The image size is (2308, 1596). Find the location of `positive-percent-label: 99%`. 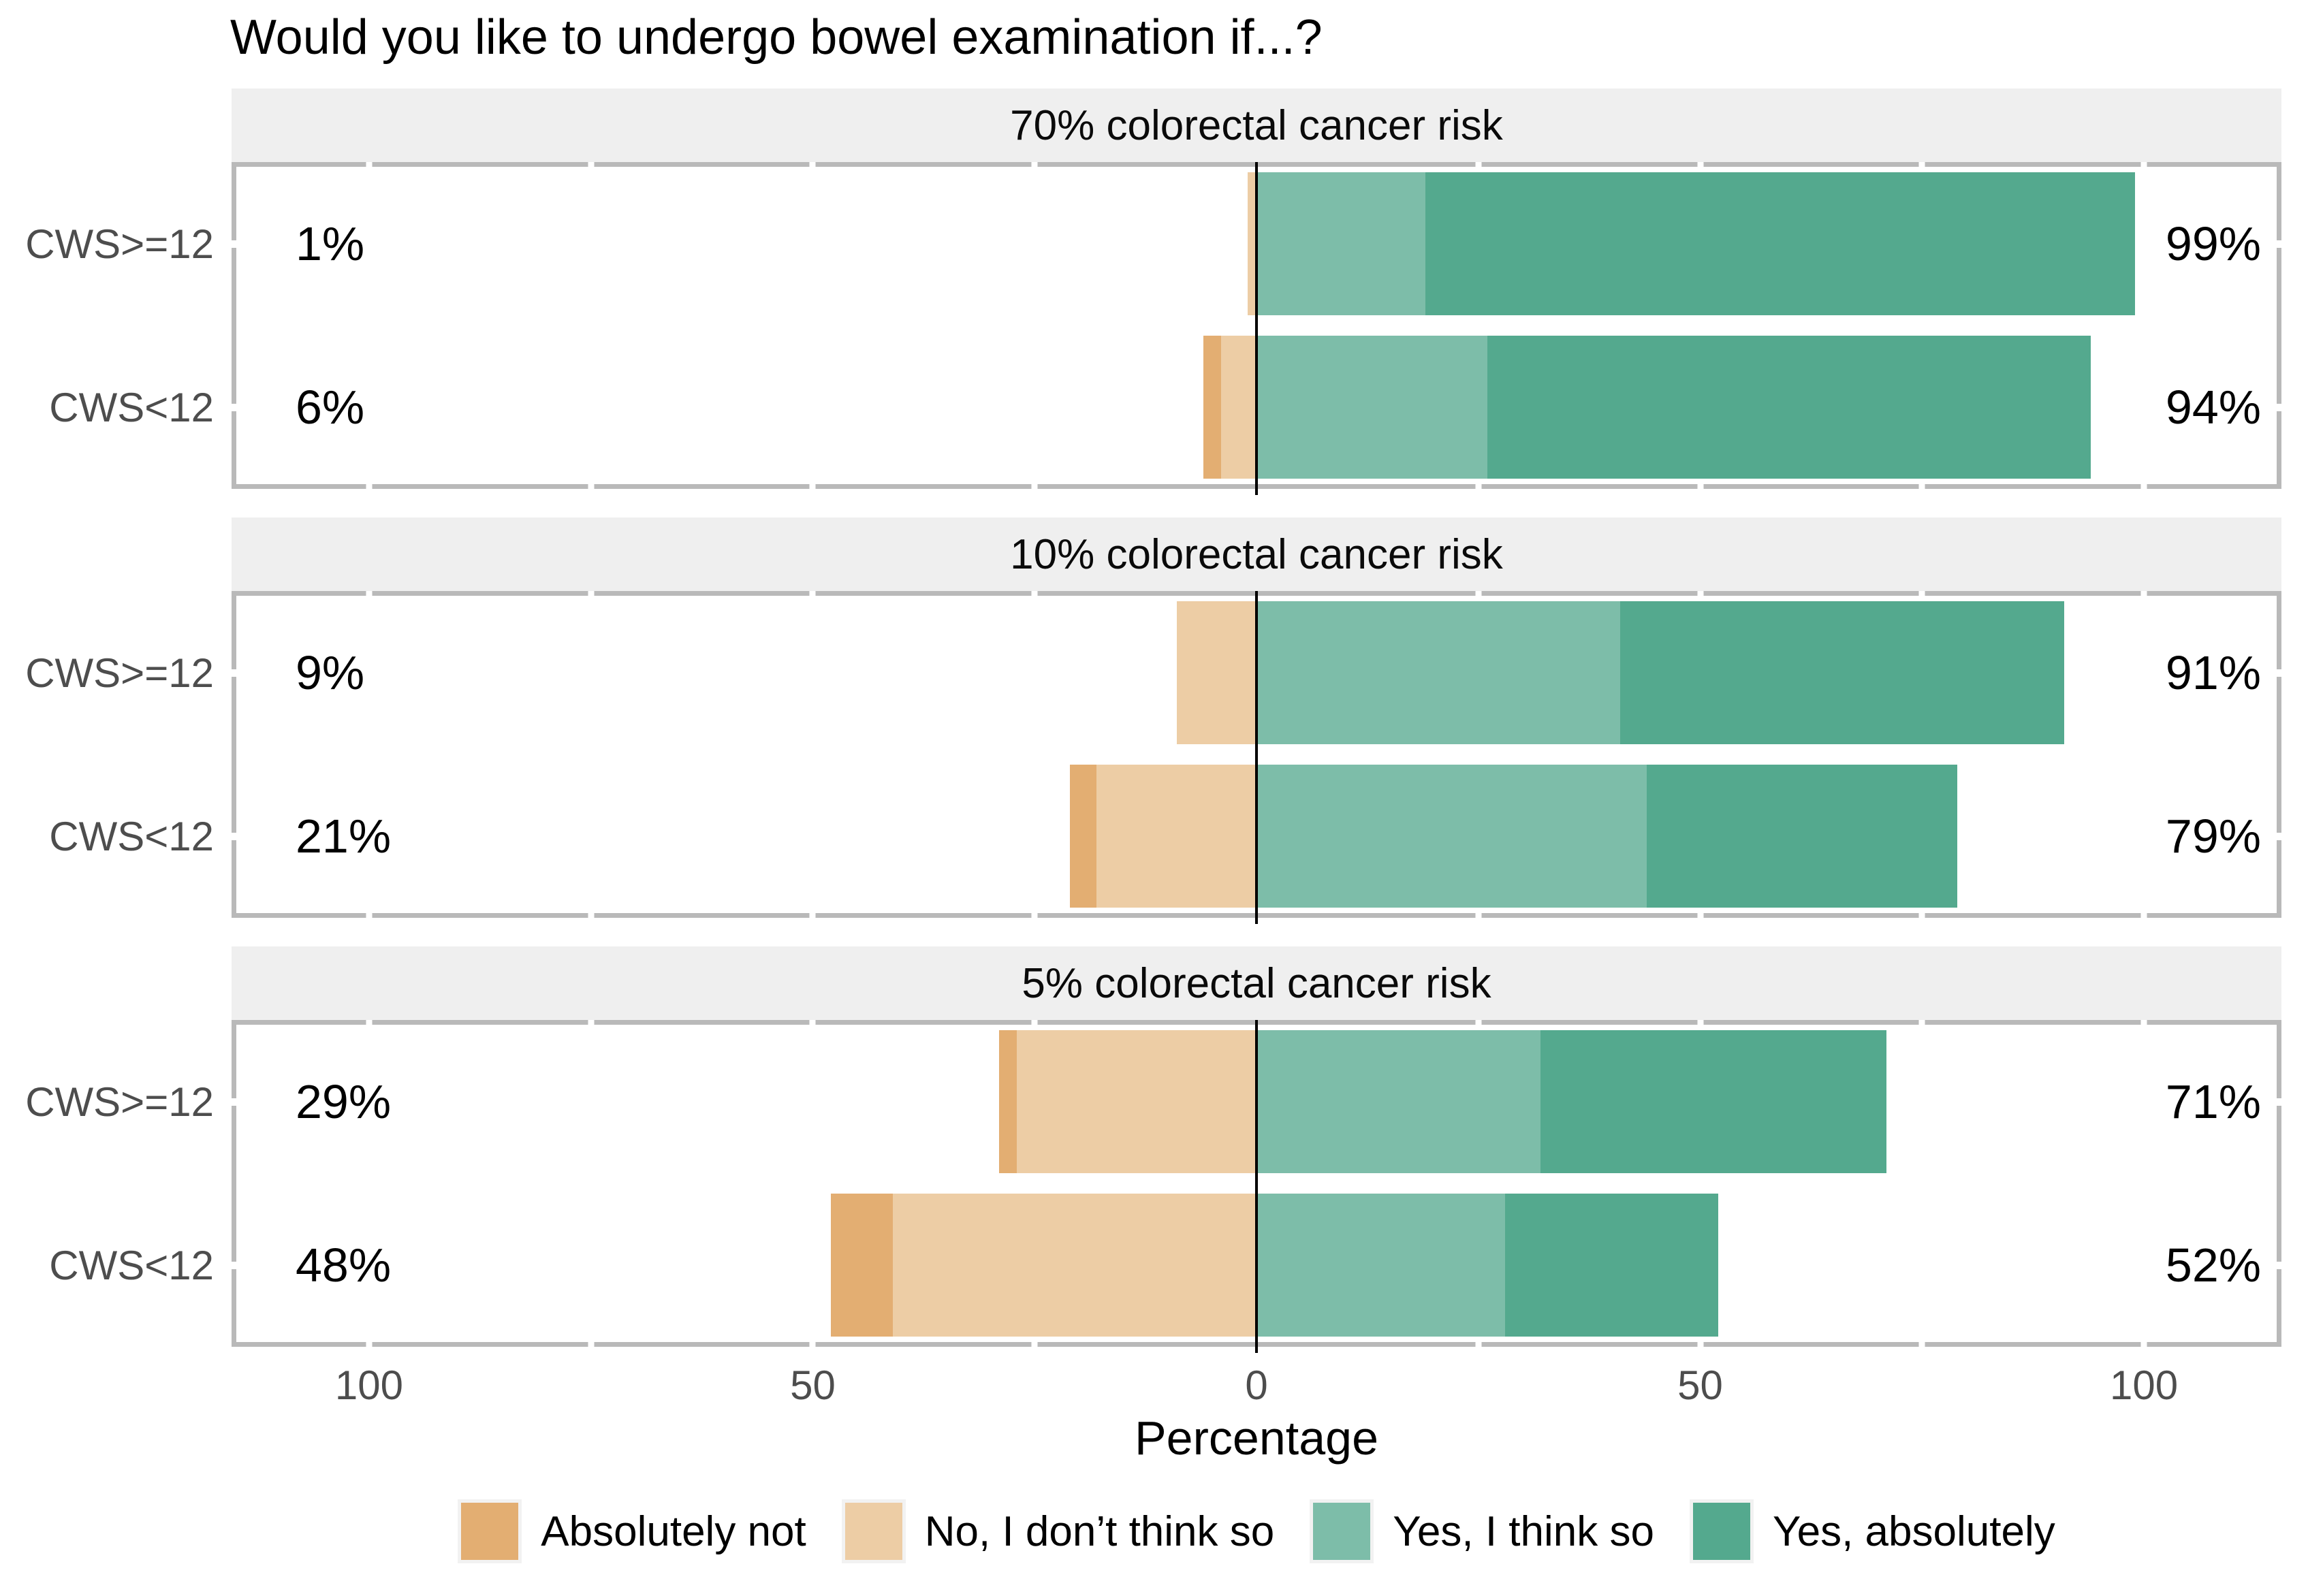

positive-percent-label: 99% is located at coordinates (2213, 243).